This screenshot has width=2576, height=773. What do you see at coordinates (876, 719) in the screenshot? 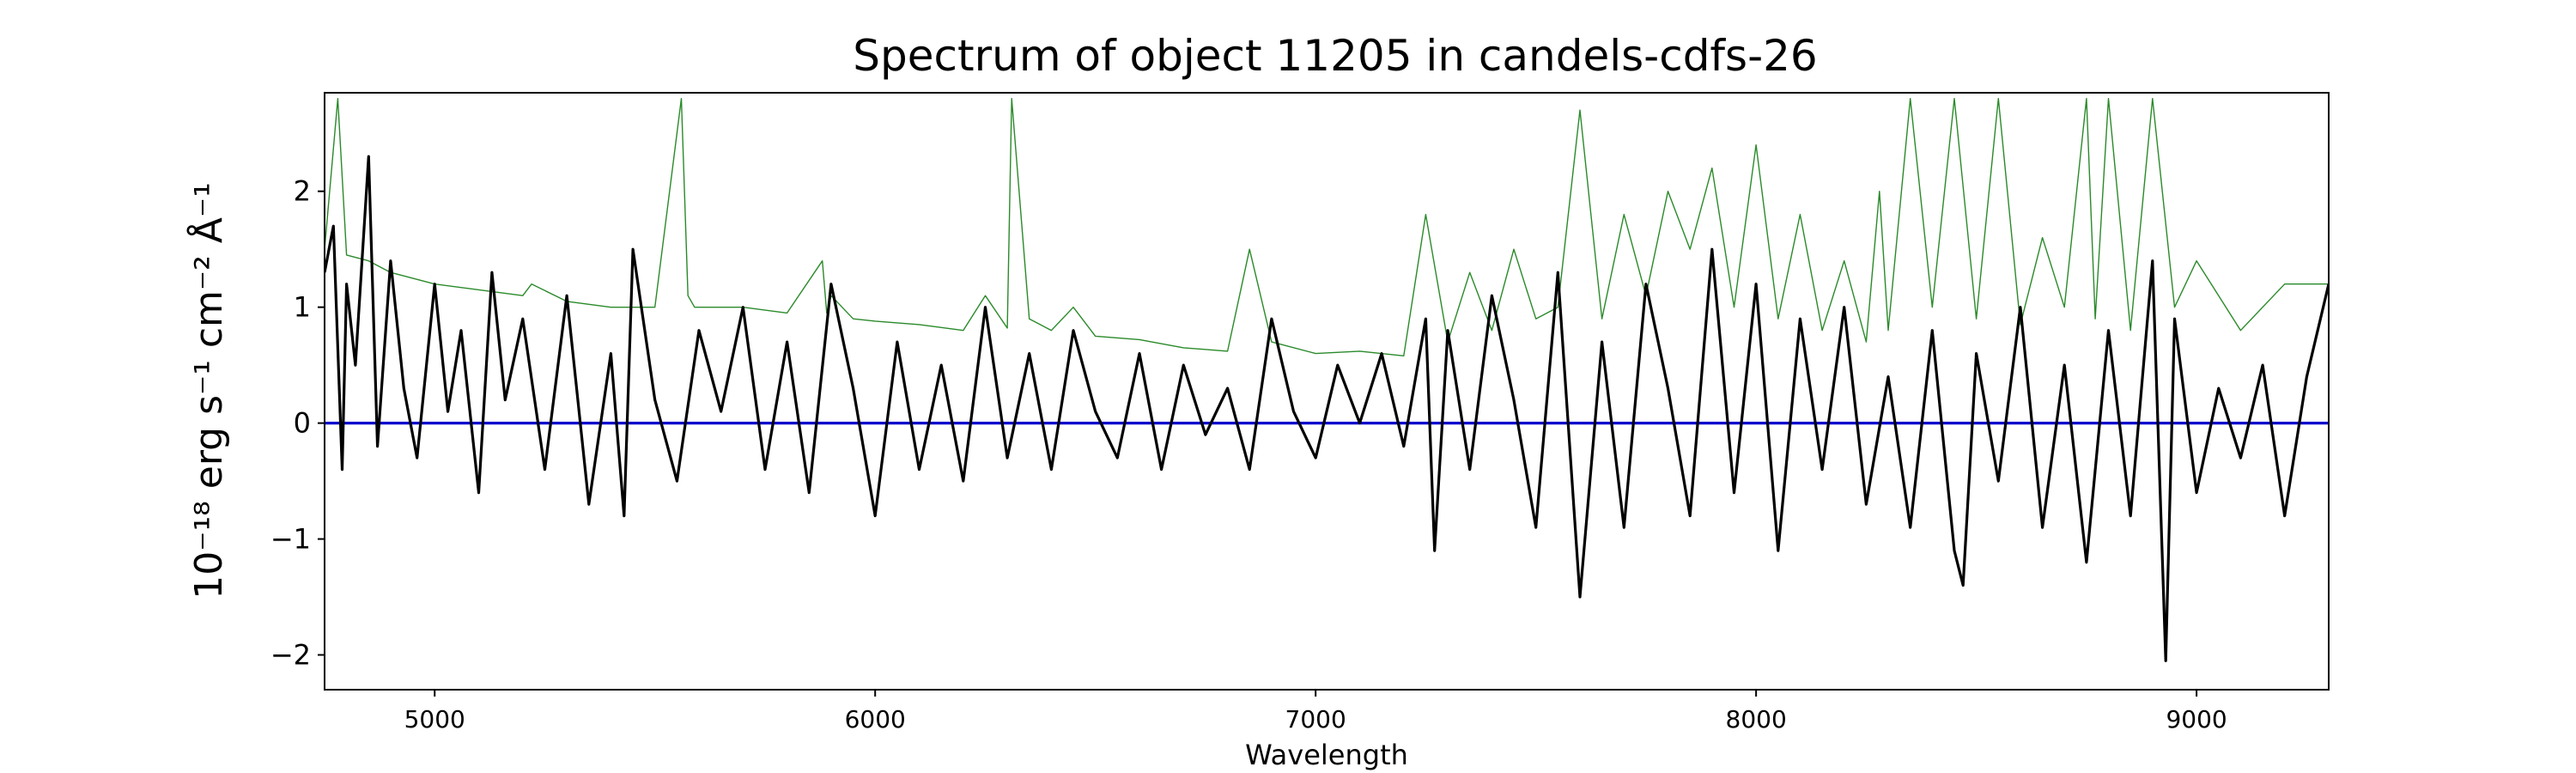
I see `x-tick-label: 6000` at bounding box center [876, 719].